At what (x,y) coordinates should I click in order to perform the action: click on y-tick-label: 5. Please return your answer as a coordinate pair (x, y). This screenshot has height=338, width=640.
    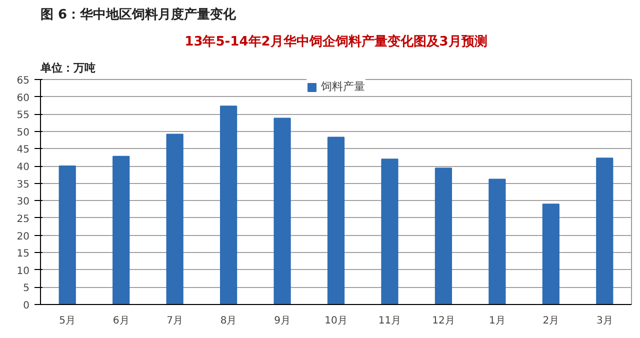
    Looking at the image, I should click on (26, 288).